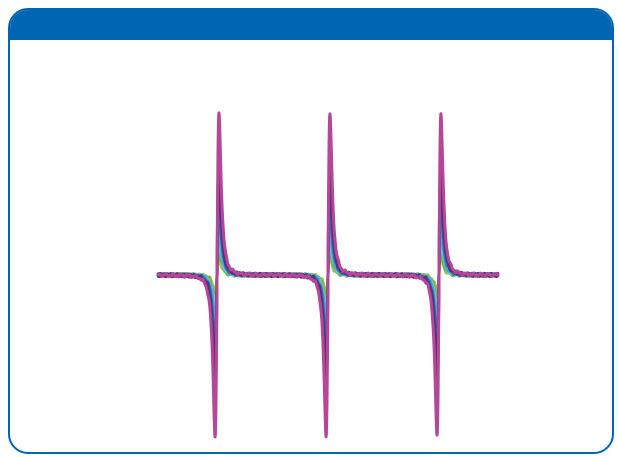 This screenshot has width=619, height=457. I want to click on panel-header-bar, so click(311, 25).